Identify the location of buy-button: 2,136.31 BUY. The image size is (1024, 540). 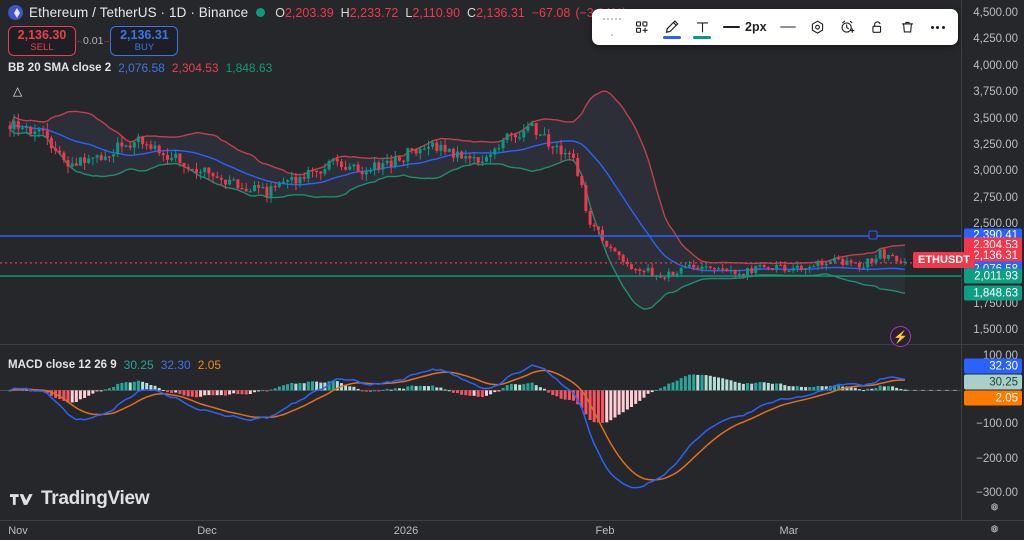
(144, 41).